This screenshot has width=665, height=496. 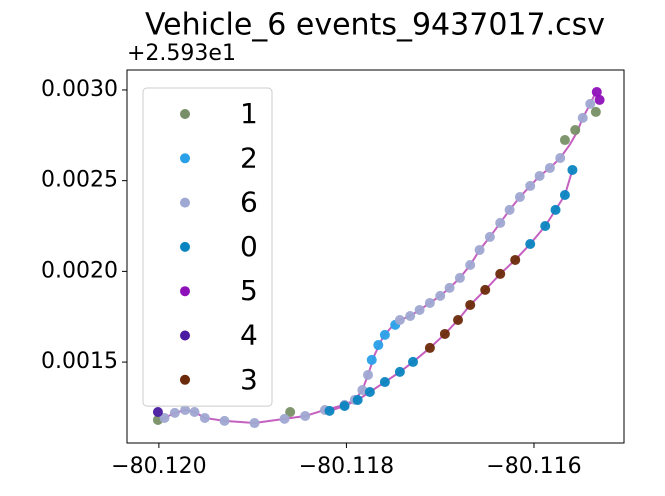 What do you see at coordinates (207, 247) in the screenshot?
I see `legend-box` at bounding box center [207, 247].